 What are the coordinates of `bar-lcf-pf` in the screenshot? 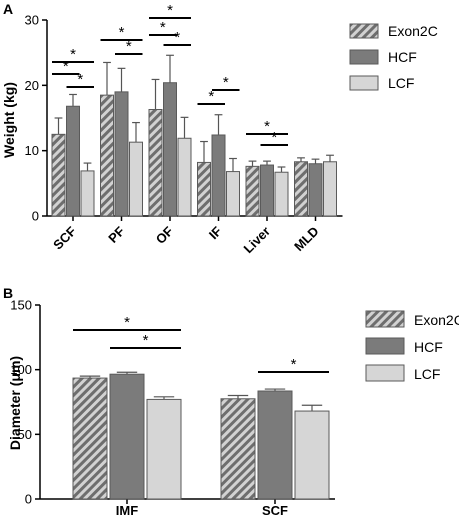 It's located at (136, 179).